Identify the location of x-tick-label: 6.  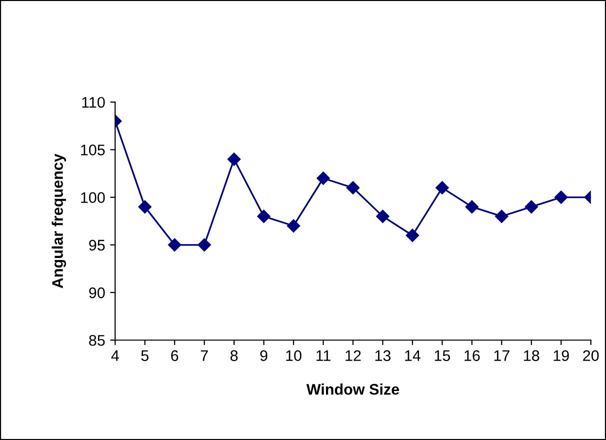
(174, 356).